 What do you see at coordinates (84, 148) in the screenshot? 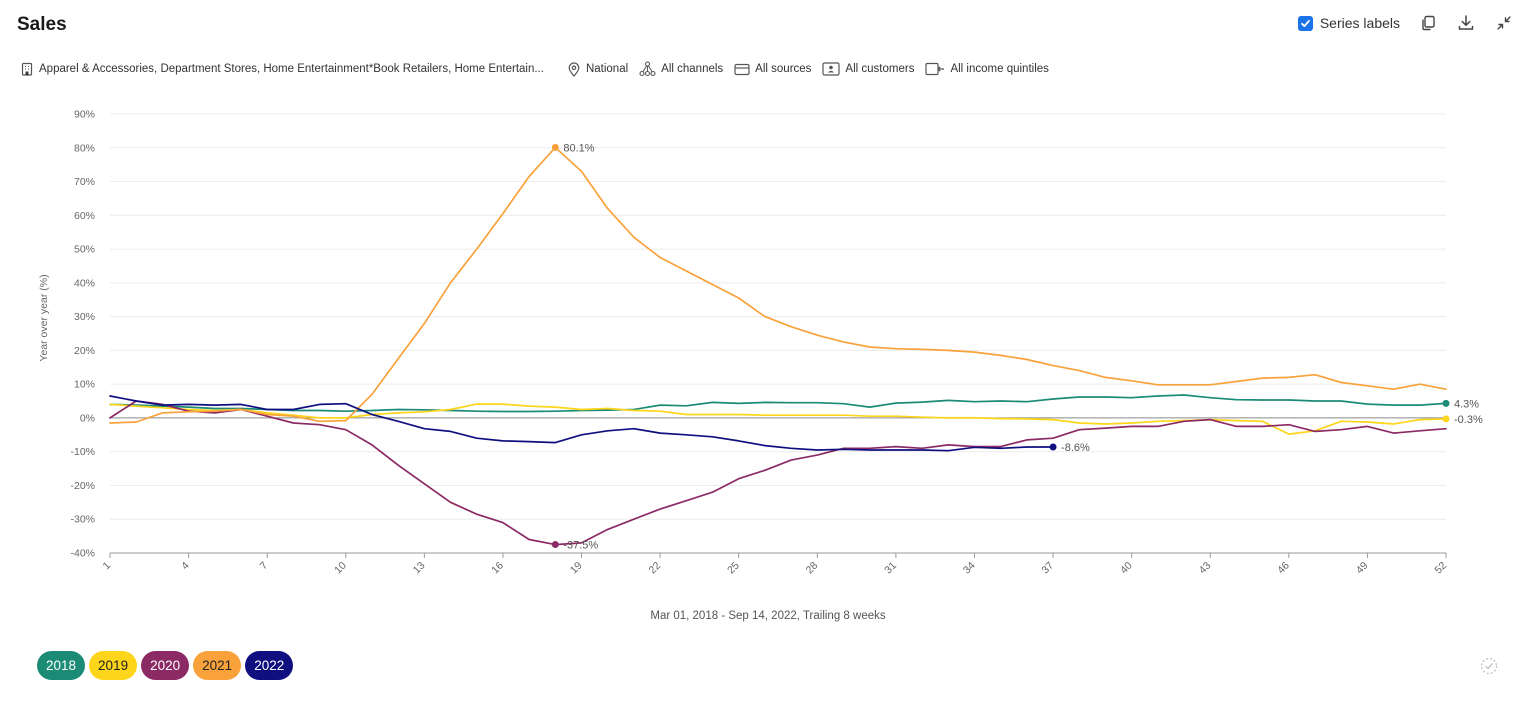
I see `y-tick-label: 80%` at bounding box center [84, 148].